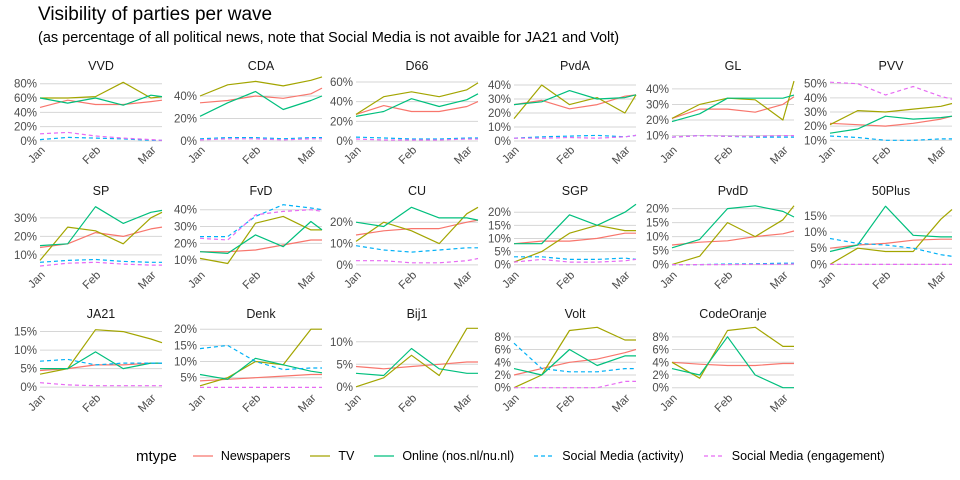  What do you see at coordinates (155, 14) in the screenshot?
I see `chart-title: Visibility of parties per wave` at bounding box center [155, 14].